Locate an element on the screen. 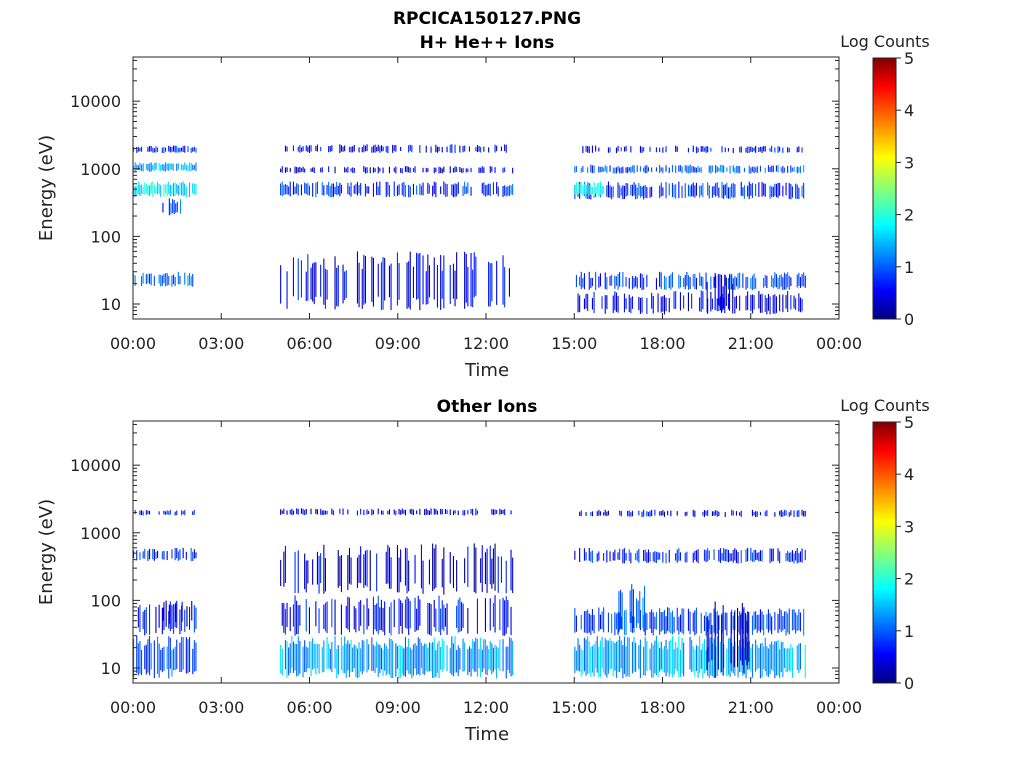 The image size is (1024, 772). panel-top-xlabel: Time is located at coordinates (486, 370).